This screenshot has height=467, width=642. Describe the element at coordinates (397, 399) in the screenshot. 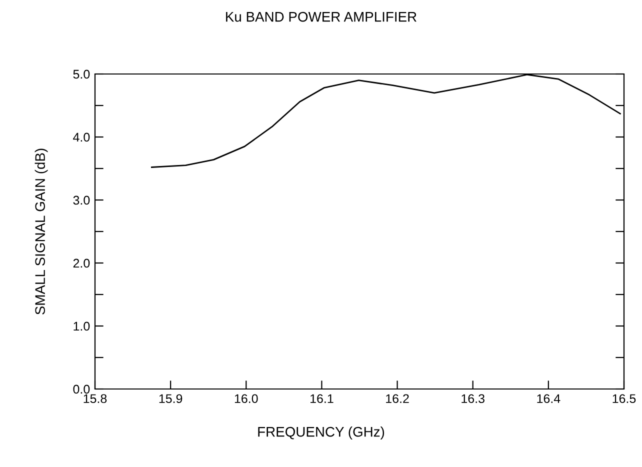

I see `x-tick-label: 16.2` at that location.